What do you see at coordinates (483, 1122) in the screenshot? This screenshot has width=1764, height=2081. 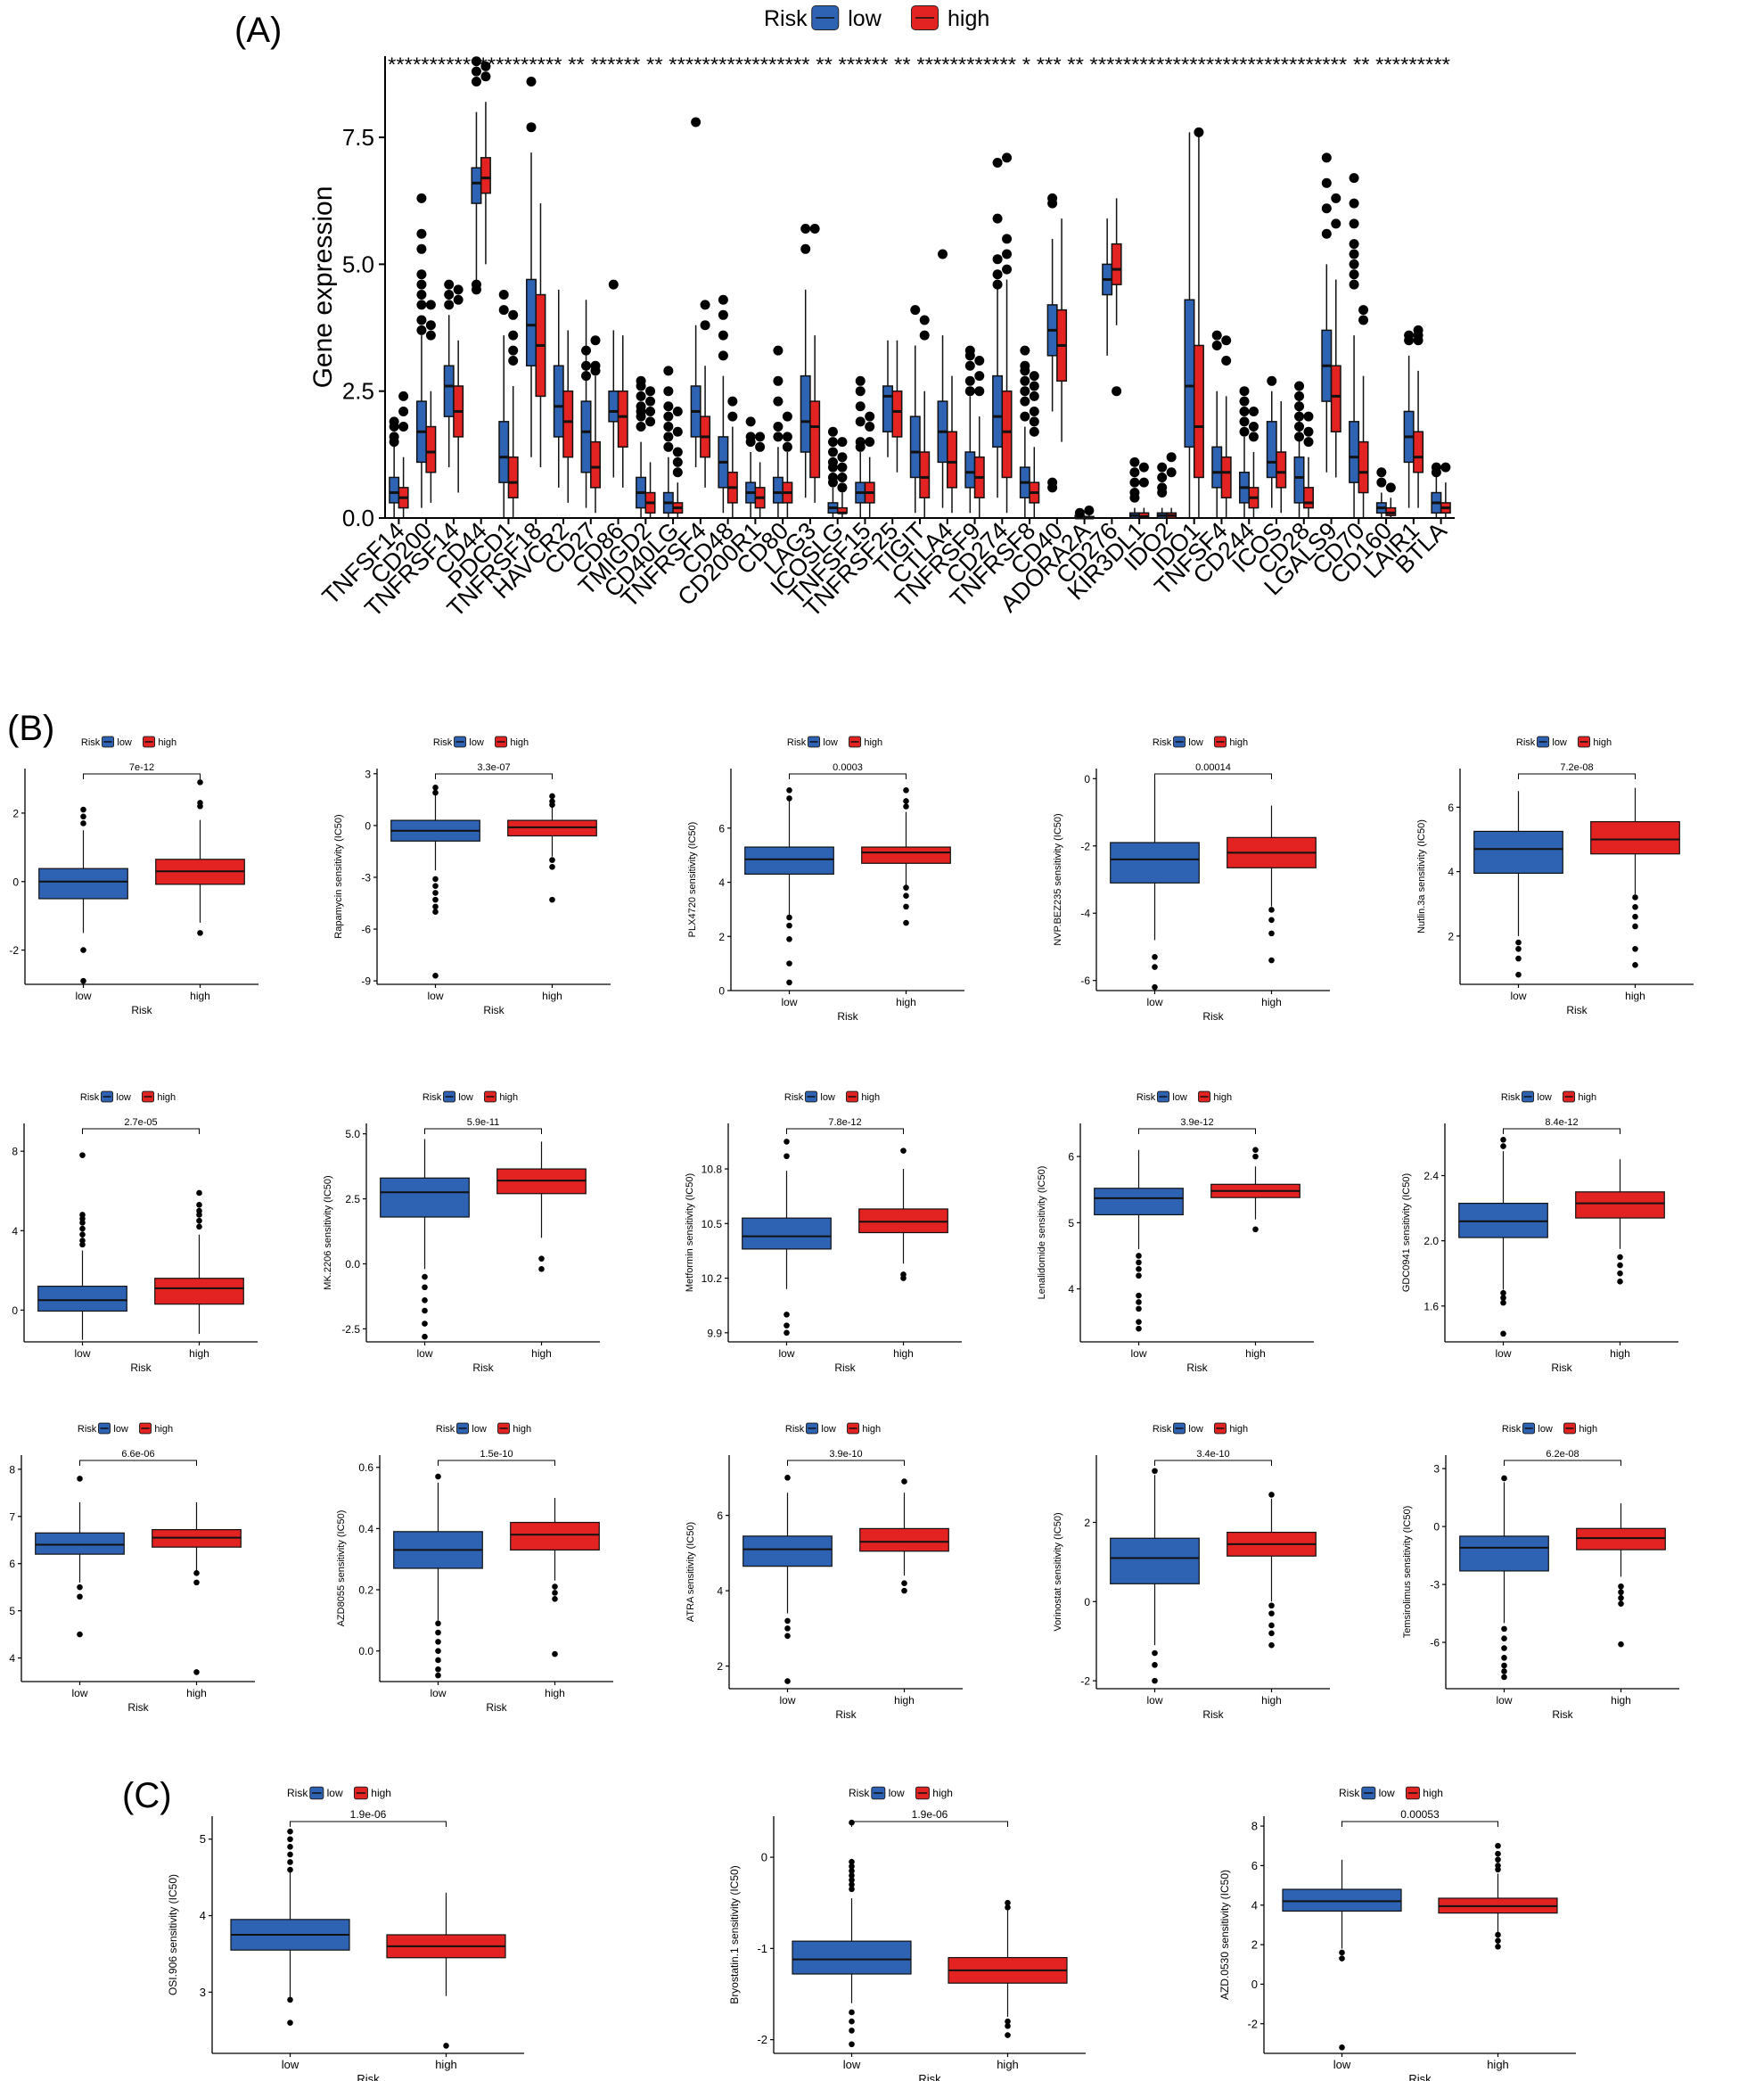 I see `pvalue-label: 5.9e-11` at bounding box center [483, 1122].